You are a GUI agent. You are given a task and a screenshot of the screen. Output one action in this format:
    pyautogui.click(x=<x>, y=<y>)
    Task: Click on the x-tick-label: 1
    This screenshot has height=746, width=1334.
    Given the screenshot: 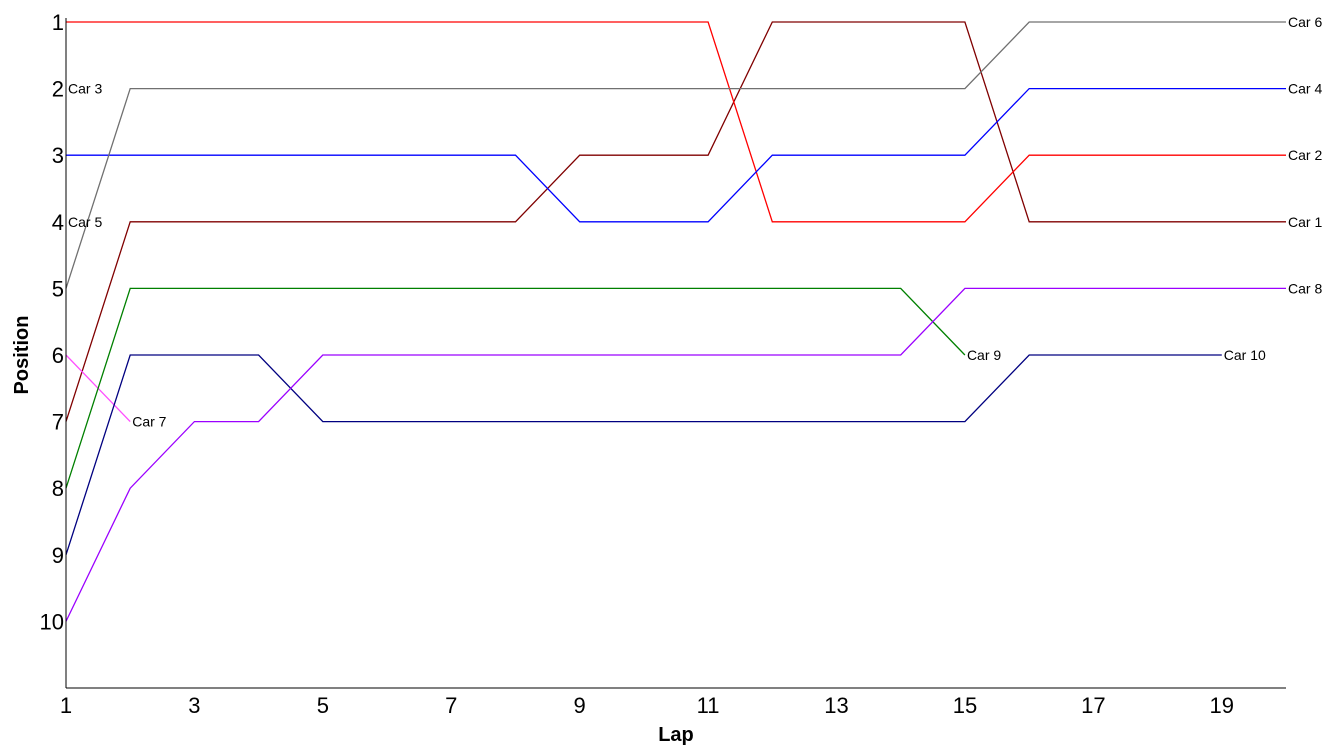 What is the action you would take?
    pyautogui.click(x=66, y=705)
    